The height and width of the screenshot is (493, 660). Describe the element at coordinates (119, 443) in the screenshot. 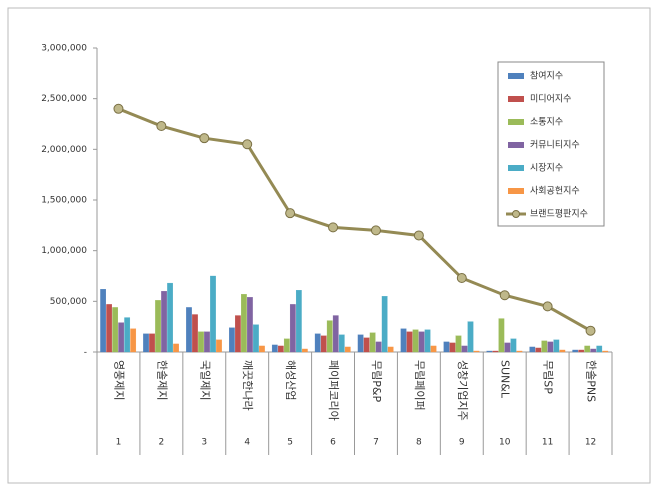

I see `rank-label: 1` at that location.